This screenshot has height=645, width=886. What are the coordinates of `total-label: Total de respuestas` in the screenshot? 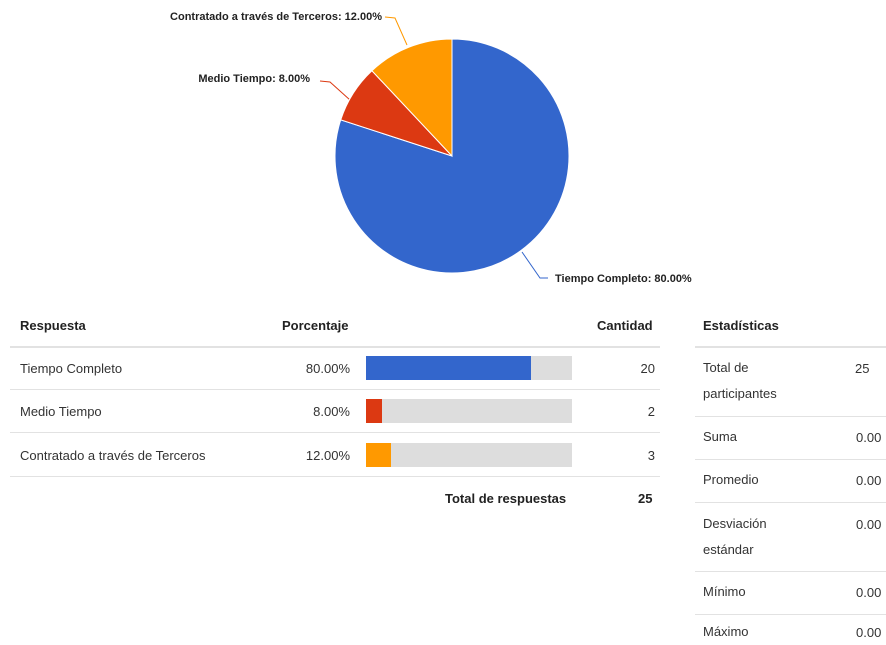 It's located at (506, 498).